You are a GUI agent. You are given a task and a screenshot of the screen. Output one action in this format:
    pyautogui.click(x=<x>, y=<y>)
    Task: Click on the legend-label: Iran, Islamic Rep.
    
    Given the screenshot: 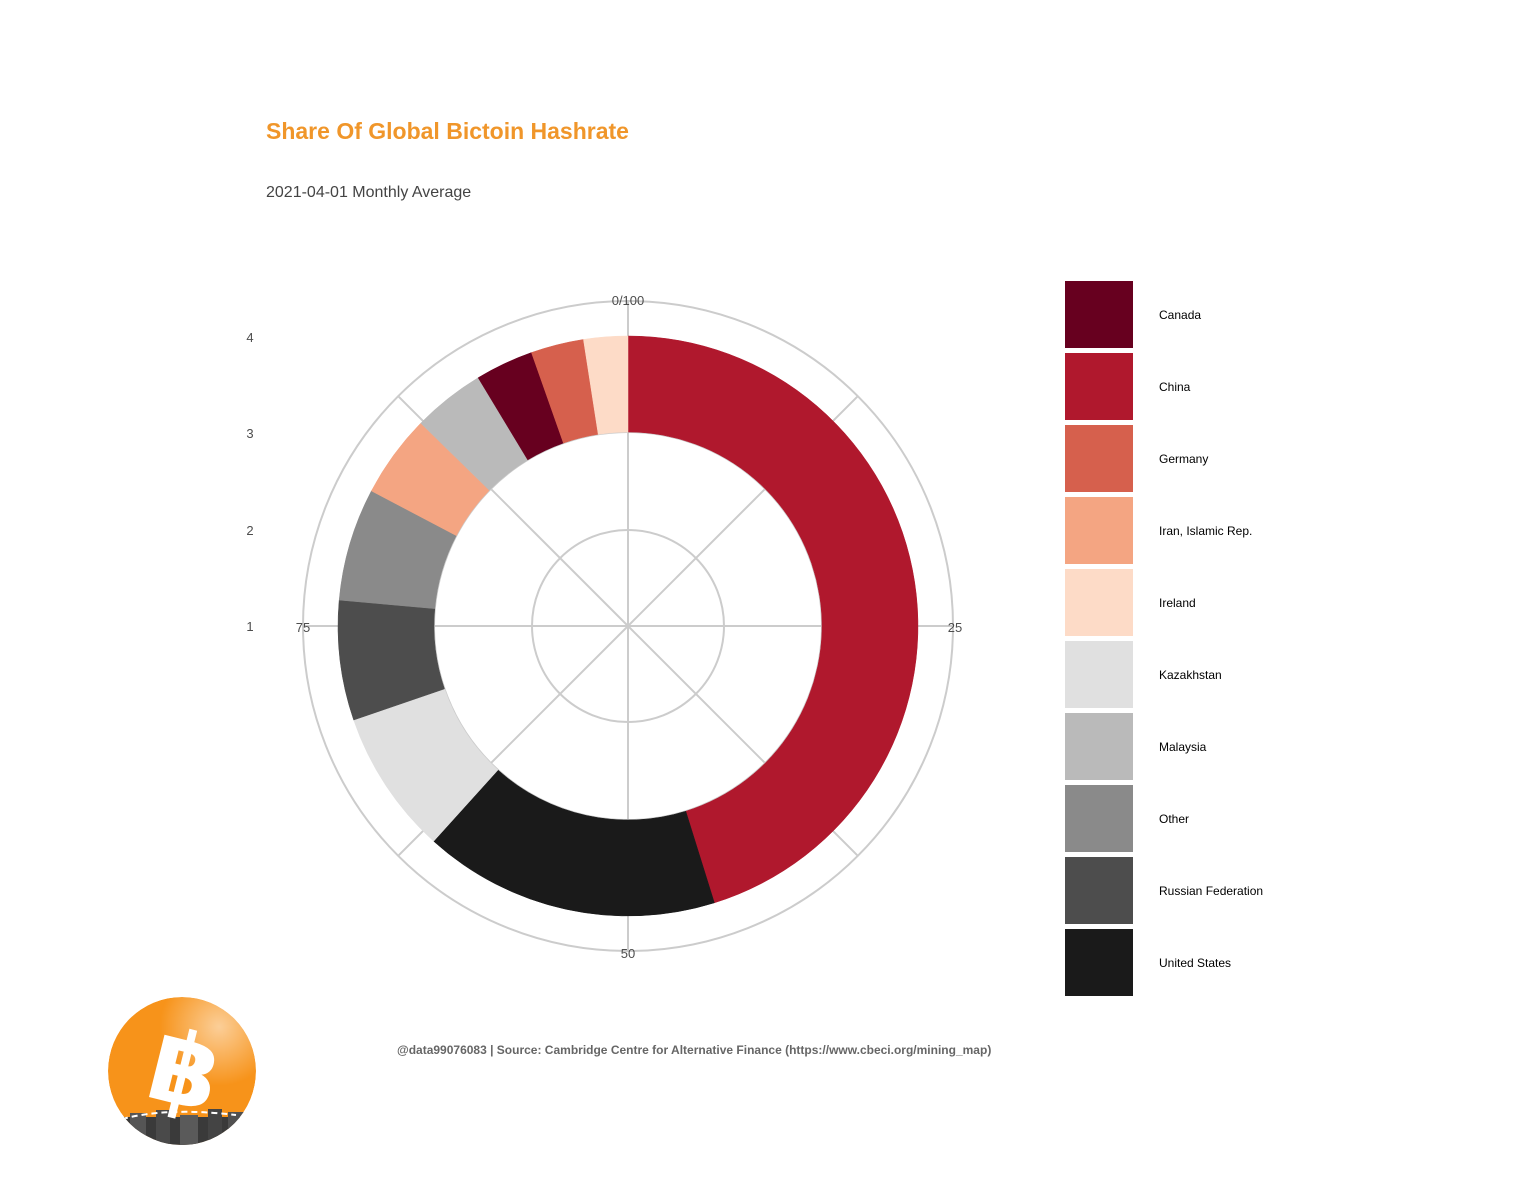 What is the action you would take?
    pyautogui.click(x=1206, y=531)
    